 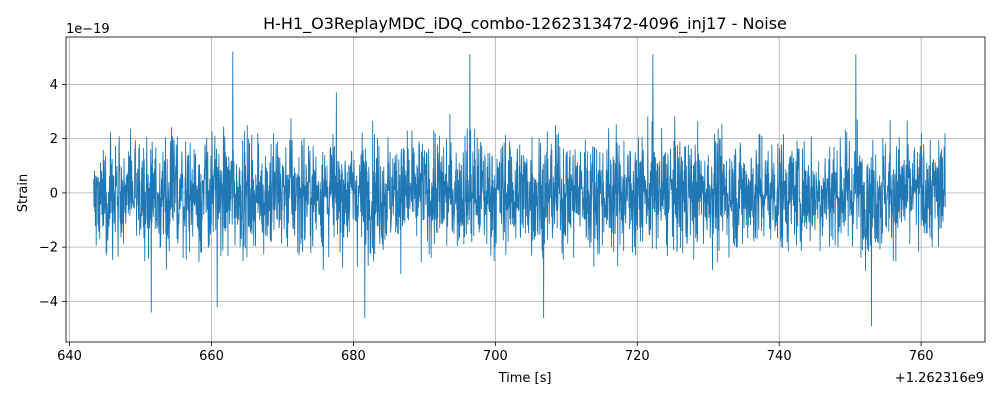 What do you see at coordinates (23, 193) in the screenshot?
I see `y-axis-label: Strain` at bounding box center [23, 193].